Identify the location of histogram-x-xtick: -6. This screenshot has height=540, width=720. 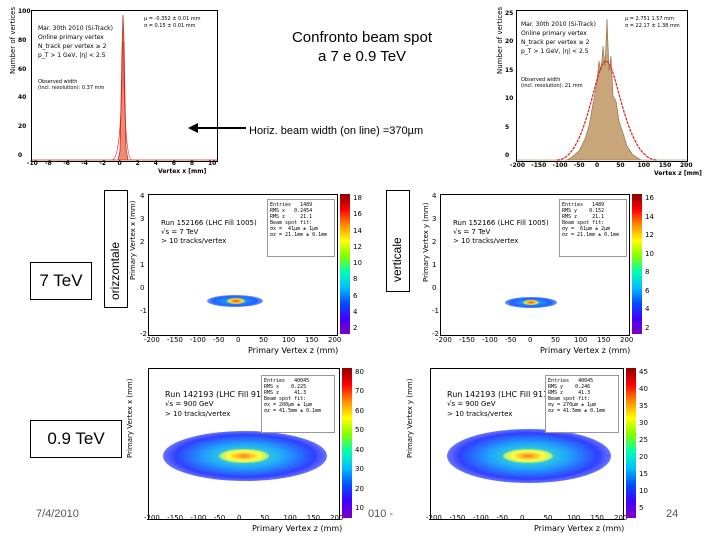
(66, 163).